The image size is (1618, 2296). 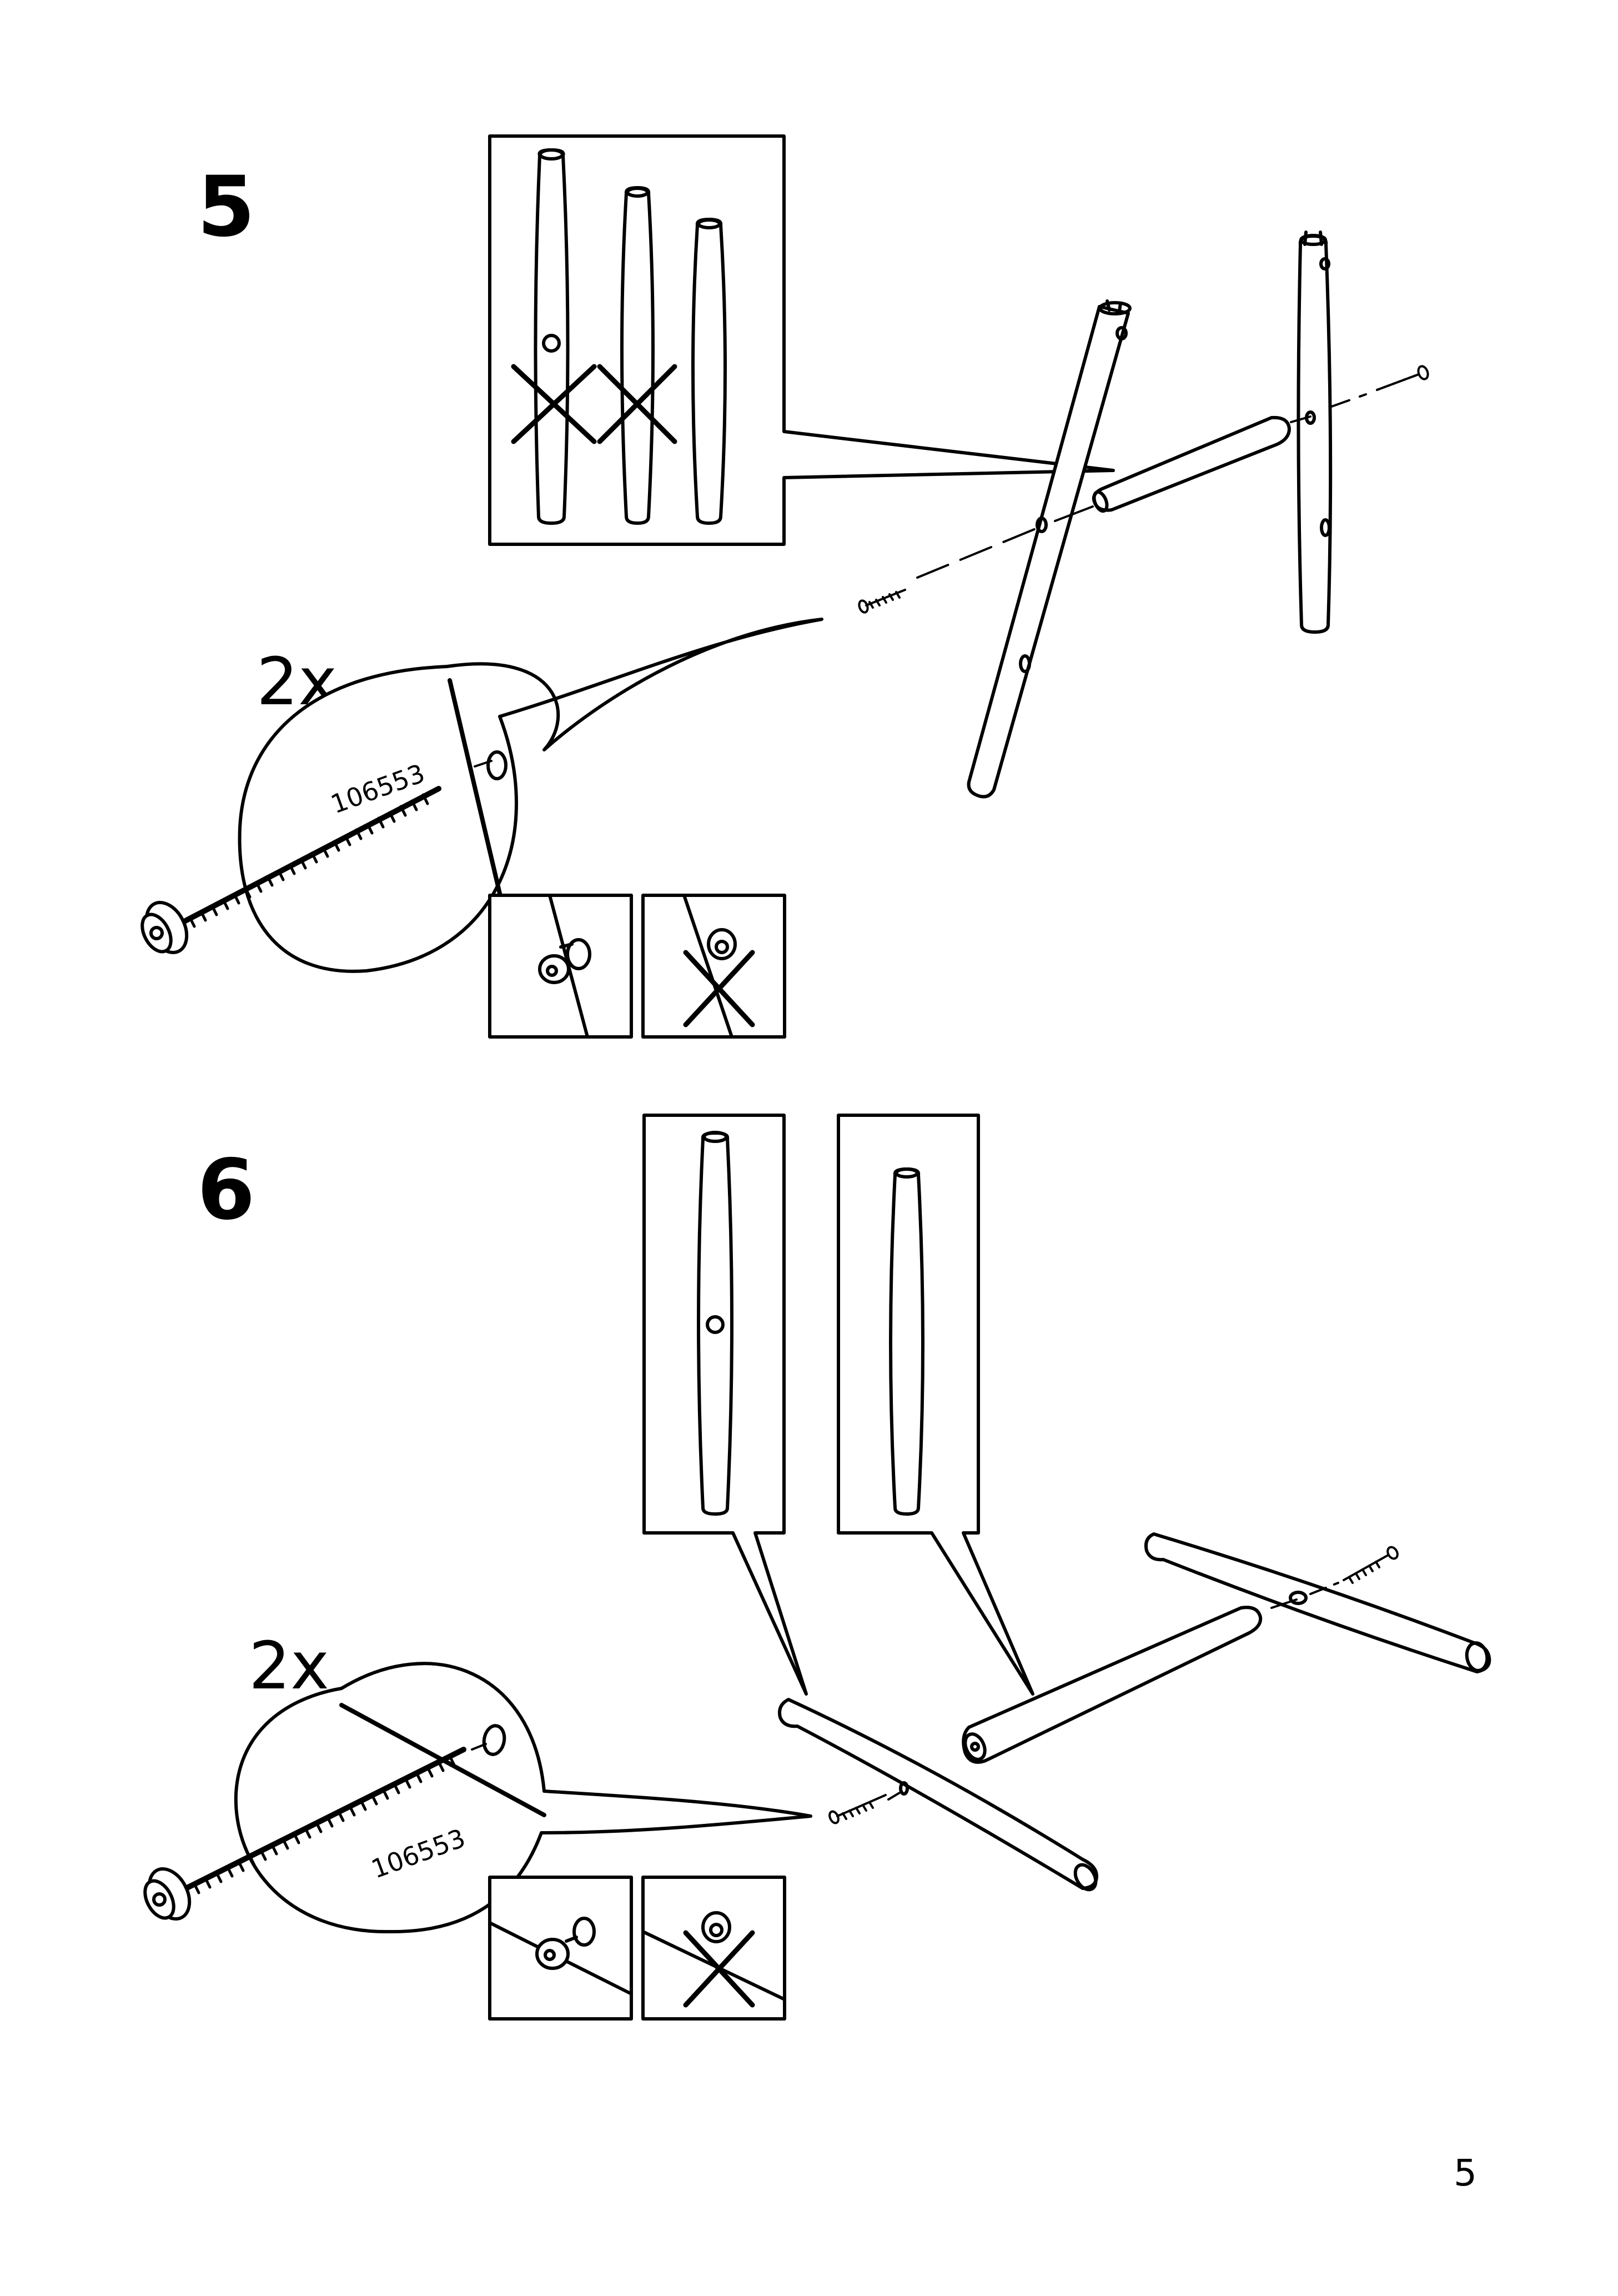 I want to click on zoom-circle-step-6: 106553, so click(x=477, y=1798).